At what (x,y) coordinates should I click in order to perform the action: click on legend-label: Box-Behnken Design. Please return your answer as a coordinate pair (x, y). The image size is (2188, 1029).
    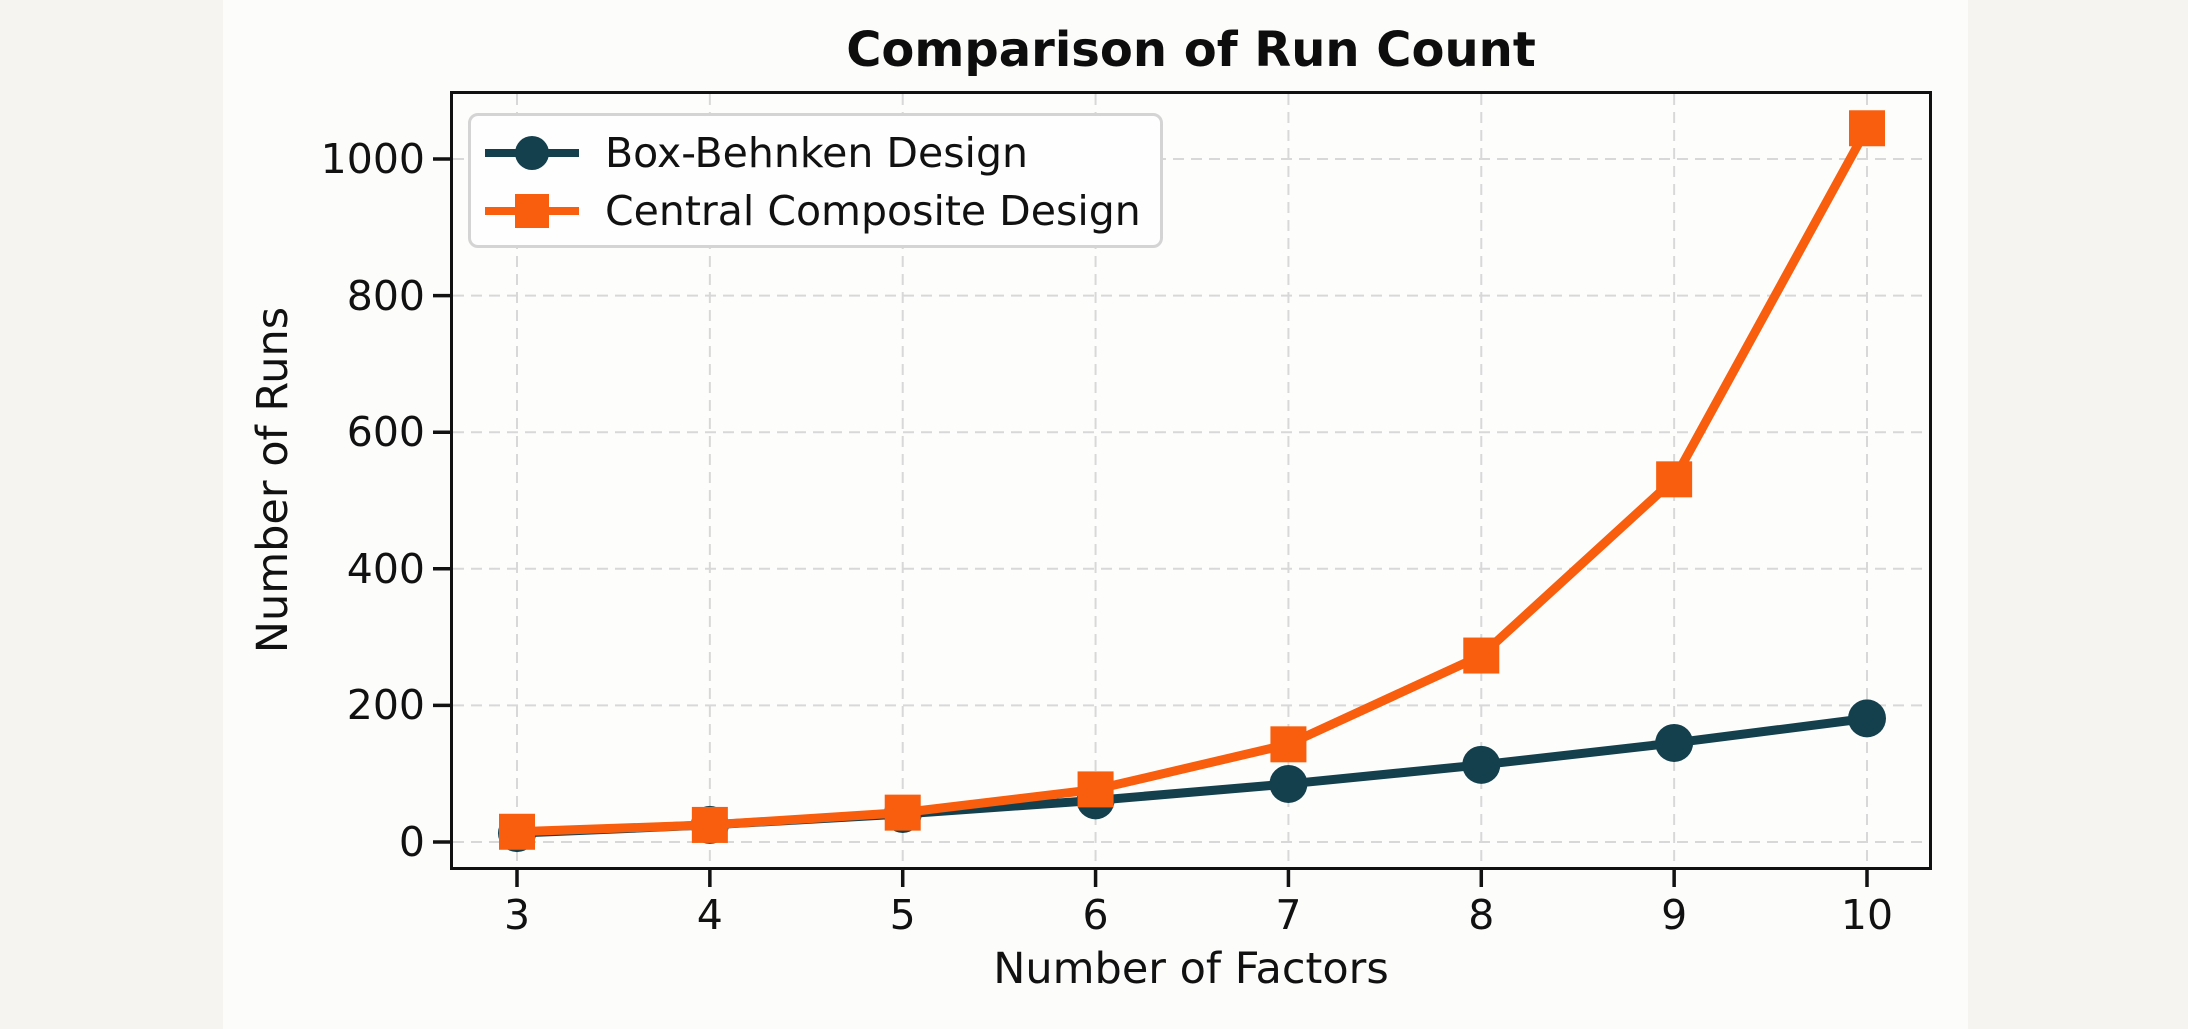
    Looking at the image, I should click on (816, 153).